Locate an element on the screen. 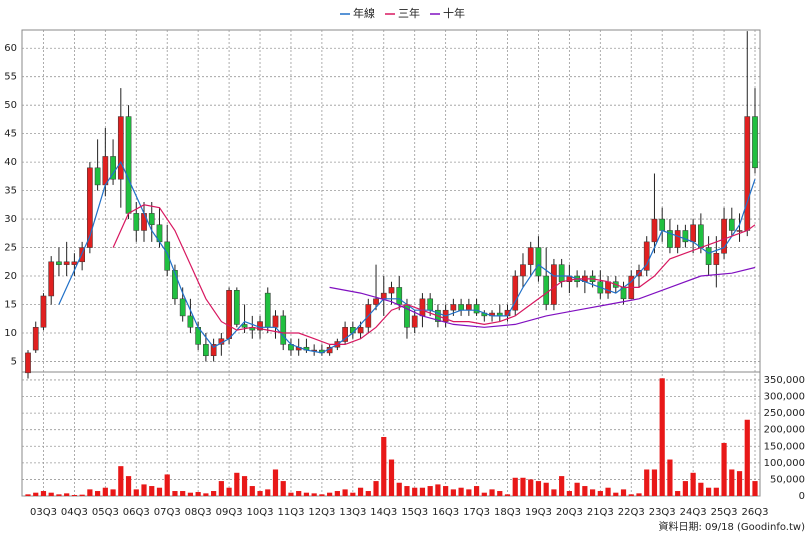 The image size is (808, 540). x-tick-label: 09Q3 is located at coordinates (229, 512).